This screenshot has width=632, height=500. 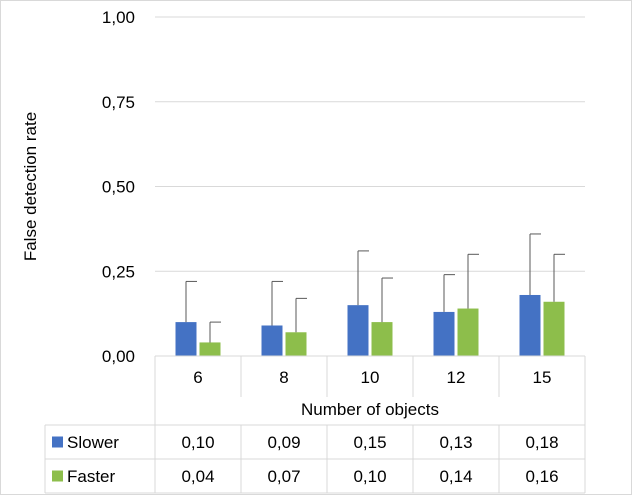 What do you see at coordinates (456, 377) in the screenshot?
I see `x-category-label: 12` at bounding box center [456, 377].